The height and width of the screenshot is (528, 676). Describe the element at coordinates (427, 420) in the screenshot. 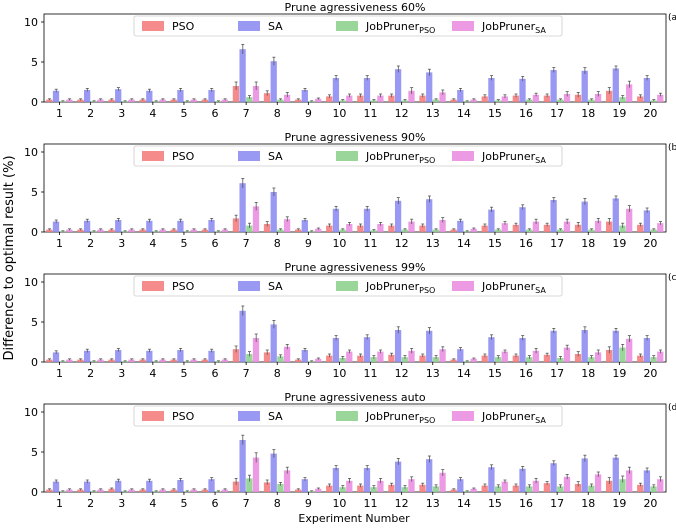

I see `legend-label-subscript: PSO` at that location.